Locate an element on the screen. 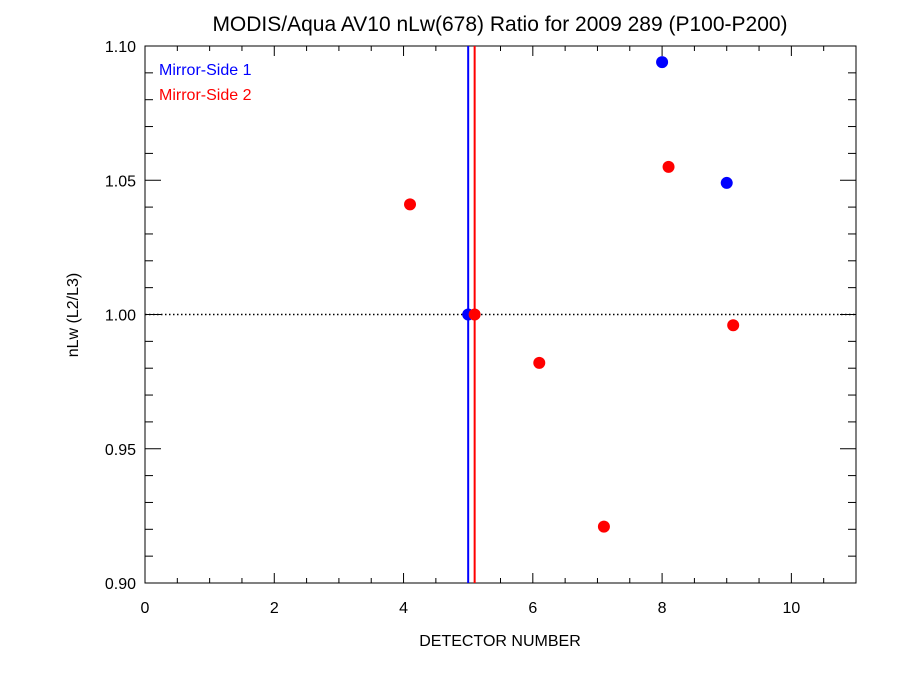 Image resolution: width=900 pixels, height=675 pixels. x-tick-label: 0 is located at coordinates (145, 608).